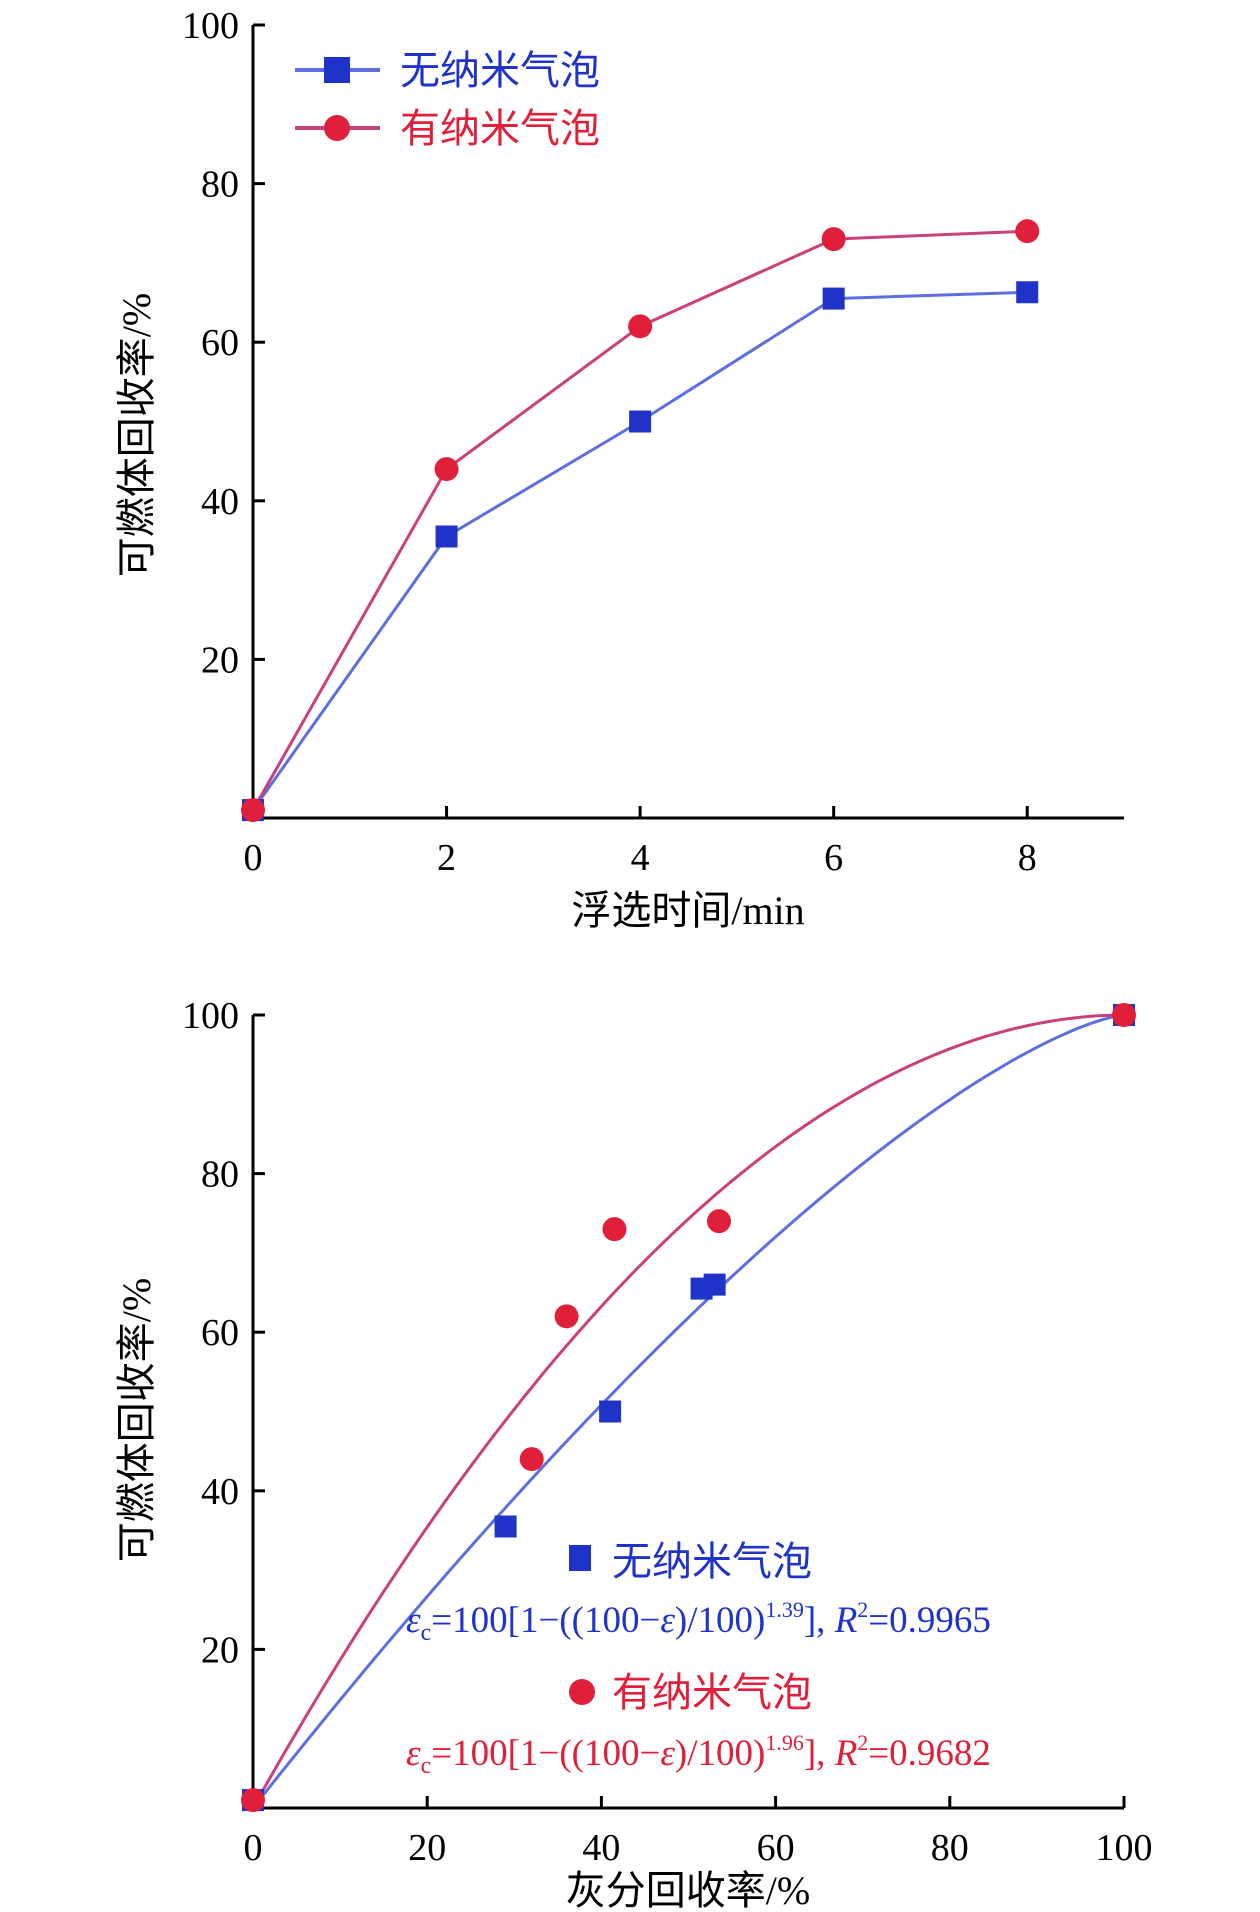  What do you see at coordinates (784, 1742) in the screenshot?
I see `formula-exponent: 1.96` at bounding box center [784, 1742].